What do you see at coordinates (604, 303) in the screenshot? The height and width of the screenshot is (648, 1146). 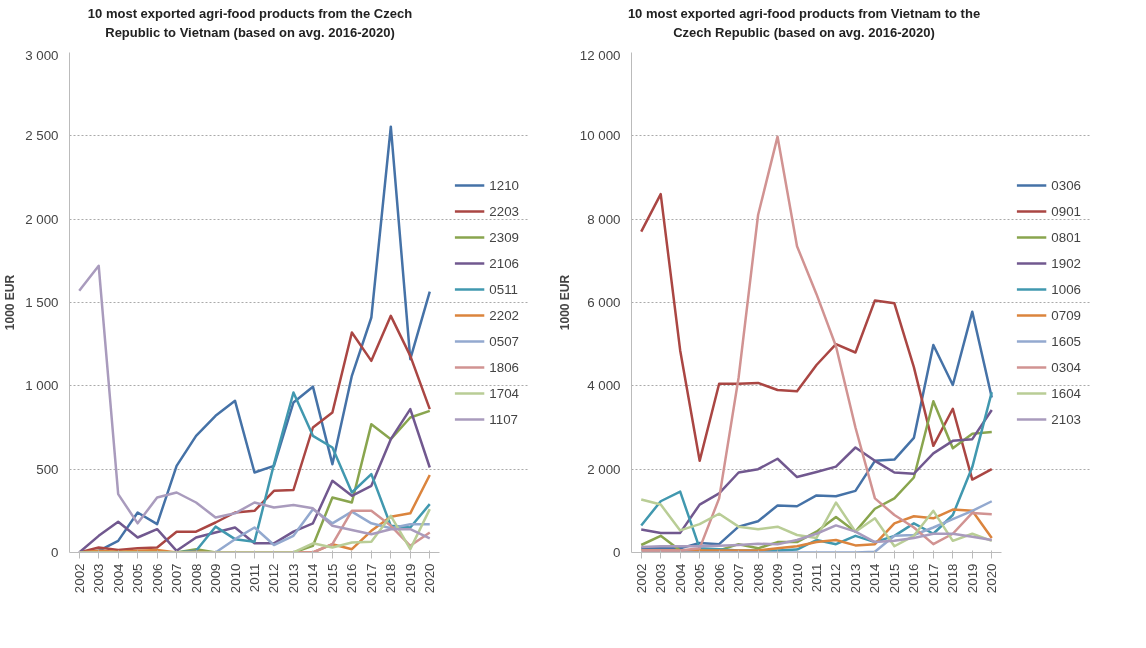 I see `y-tick-label: 6 000` at bounding box center [604, 303].